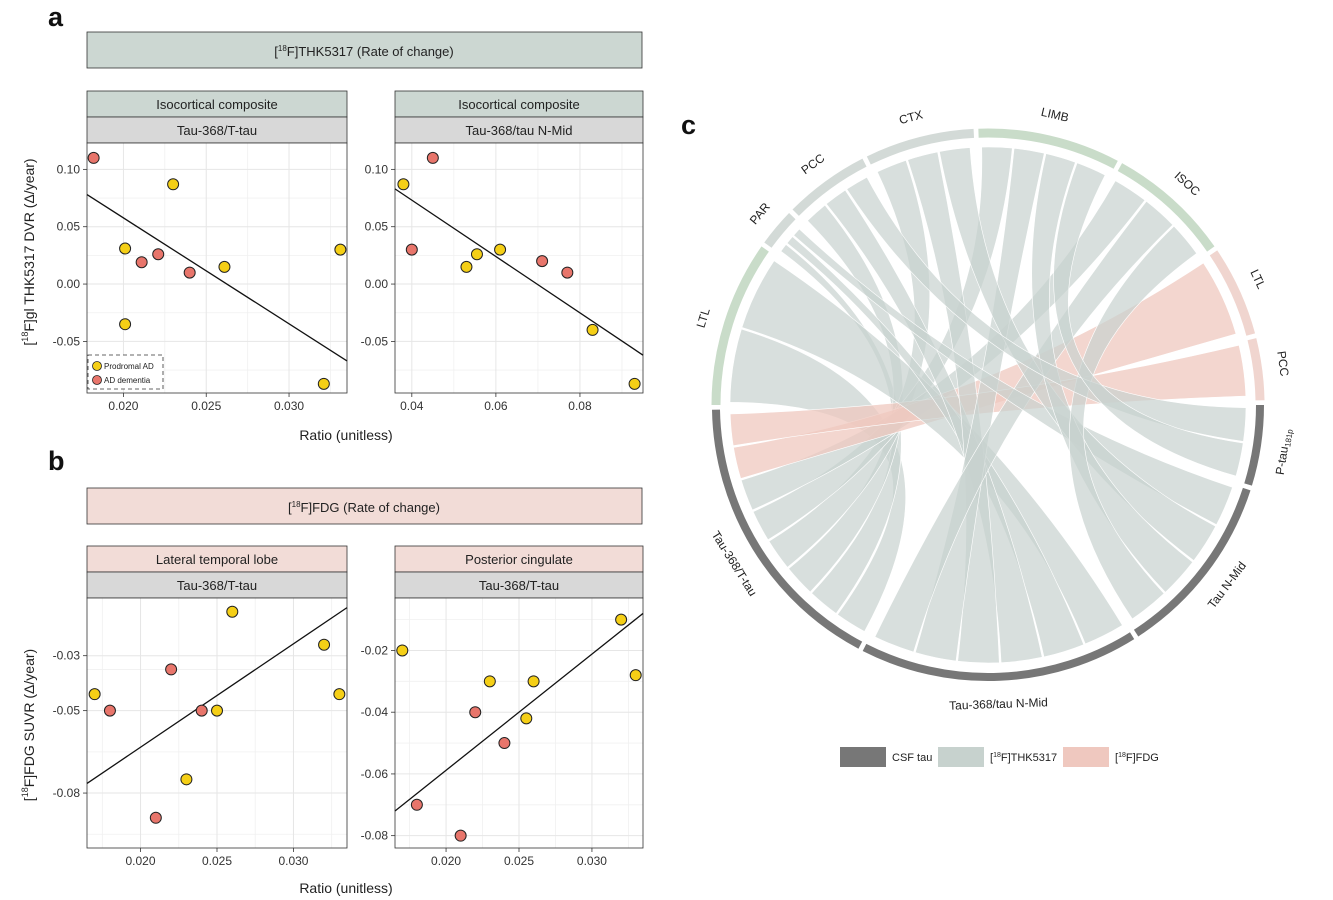 This screenshot has width=1333, height=900. I want to click on strip-subtitle-iso-ttau: Tau-368/T-tau, so click(217, 130).